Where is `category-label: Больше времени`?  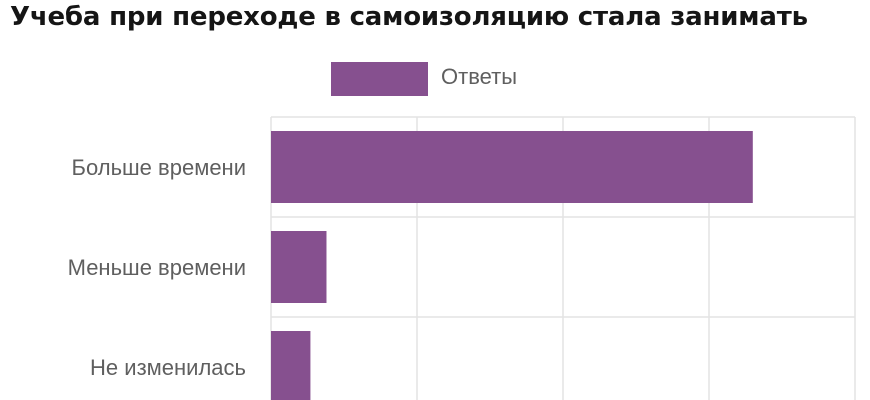
category-label: Больше времени is located at coordinates (159, 167).